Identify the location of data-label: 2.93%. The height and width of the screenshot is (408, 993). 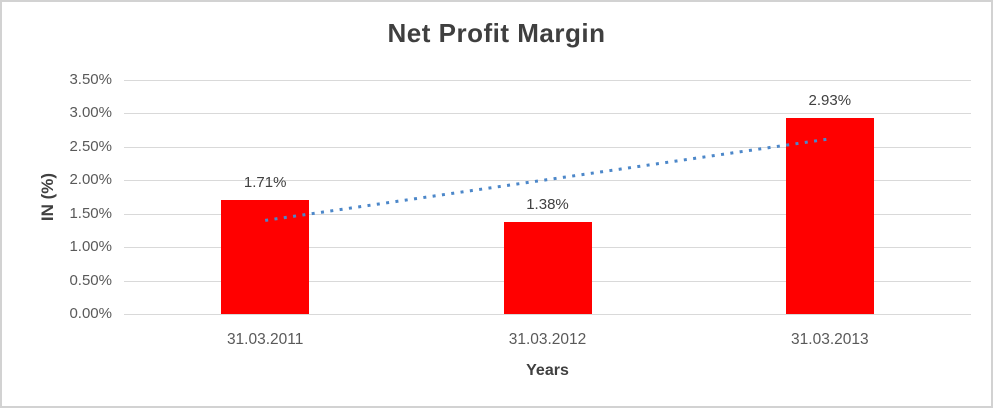
(830, 101).